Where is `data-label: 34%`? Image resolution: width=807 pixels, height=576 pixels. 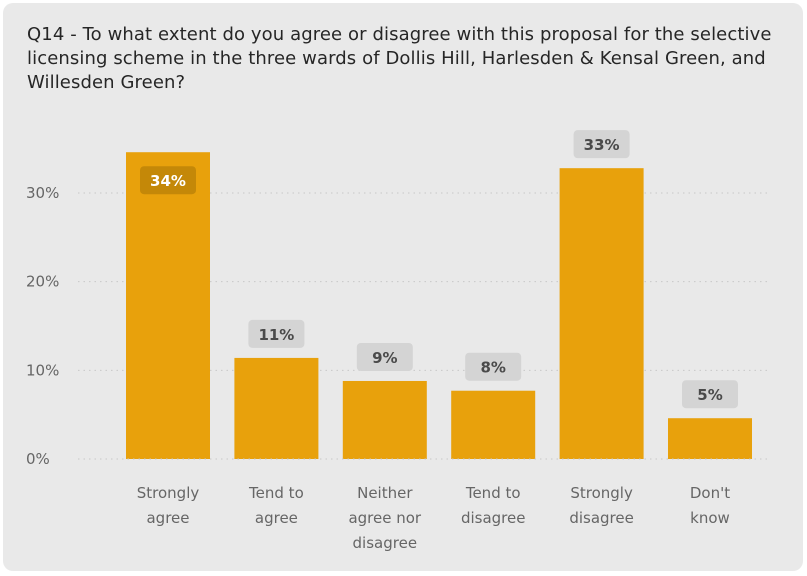 data-label: 34% is located at coordinates (168, 181).